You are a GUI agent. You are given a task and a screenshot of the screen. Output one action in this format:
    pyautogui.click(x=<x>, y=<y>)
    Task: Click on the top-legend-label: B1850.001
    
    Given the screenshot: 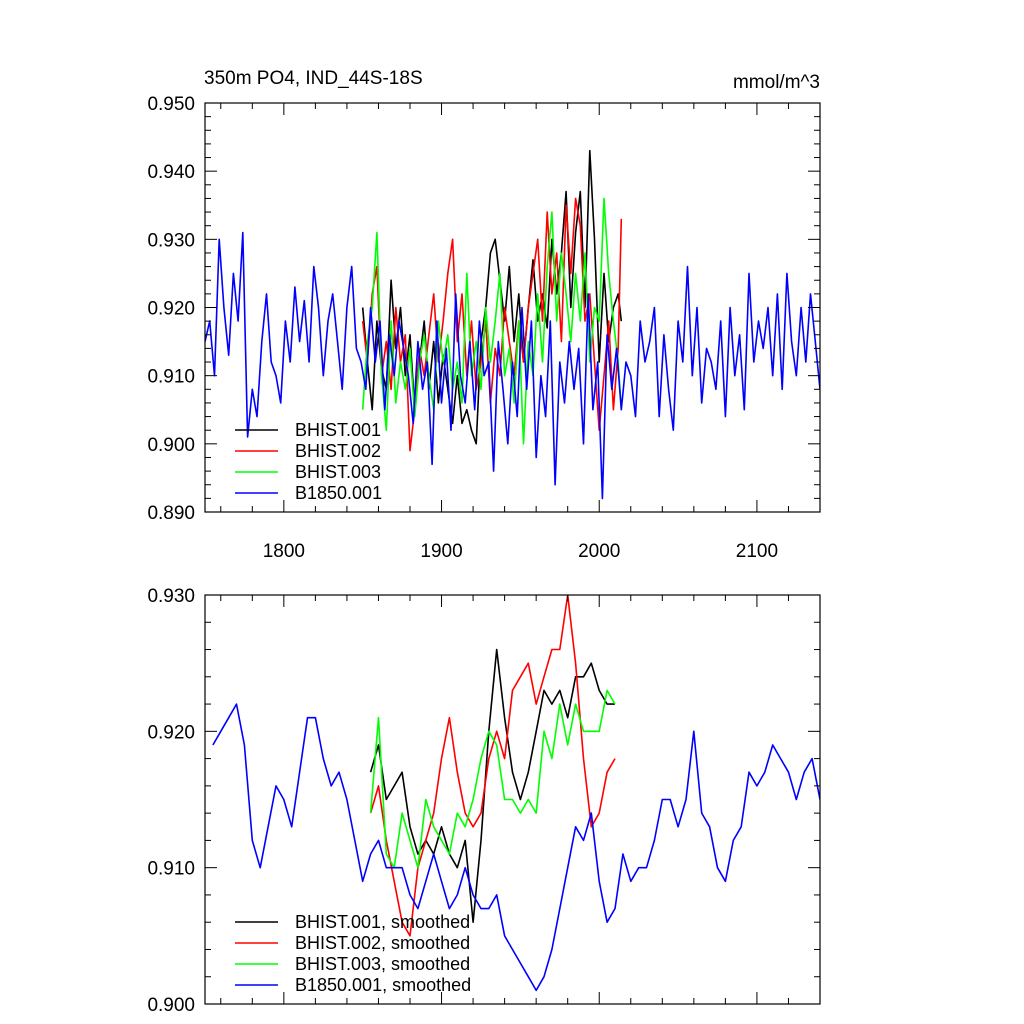 What is the action you would take?
    pyautogui.click(x=338, y=493)
    